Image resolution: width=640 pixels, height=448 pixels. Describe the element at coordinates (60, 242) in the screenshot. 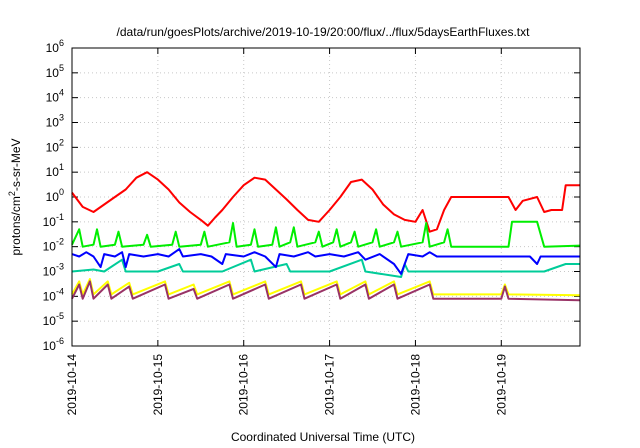

I see `y-tick-exponent: -2` at that location.